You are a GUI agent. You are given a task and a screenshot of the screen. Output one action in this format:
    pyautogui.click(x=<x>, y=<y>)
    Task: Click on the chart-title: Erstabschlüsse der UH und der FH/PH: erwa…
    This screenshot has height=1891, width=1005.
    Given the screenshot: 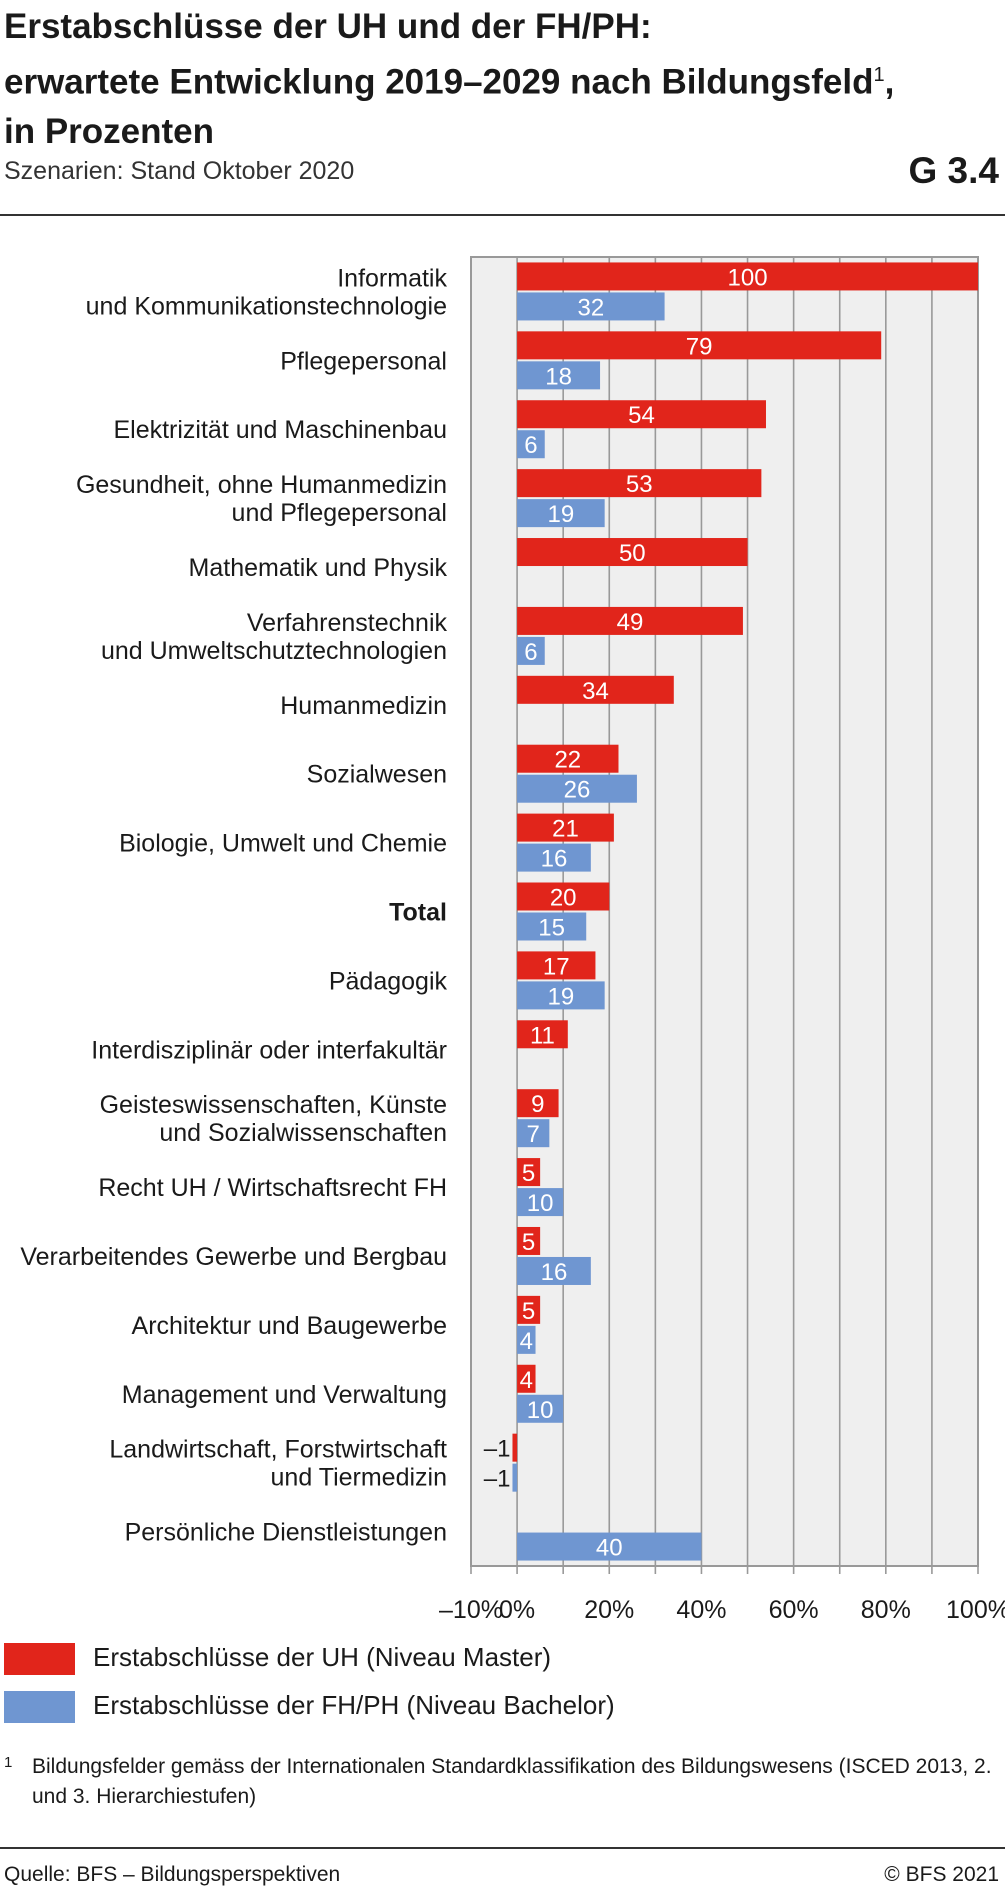 What is the action you would take?
    pyautogui.click(x=499, y=79)
    